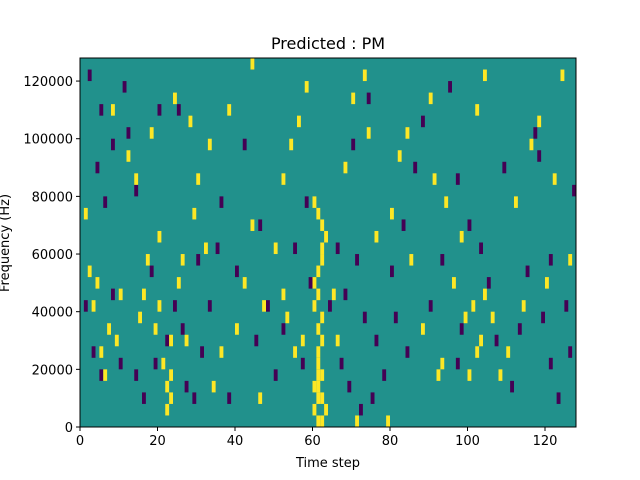 The height and width of the screenshot is (480, 640). What do you see at coordinates (328, 43) in the screenshot?
I see `chart-title: Predicted : PM` at bounding box center [328, 43].